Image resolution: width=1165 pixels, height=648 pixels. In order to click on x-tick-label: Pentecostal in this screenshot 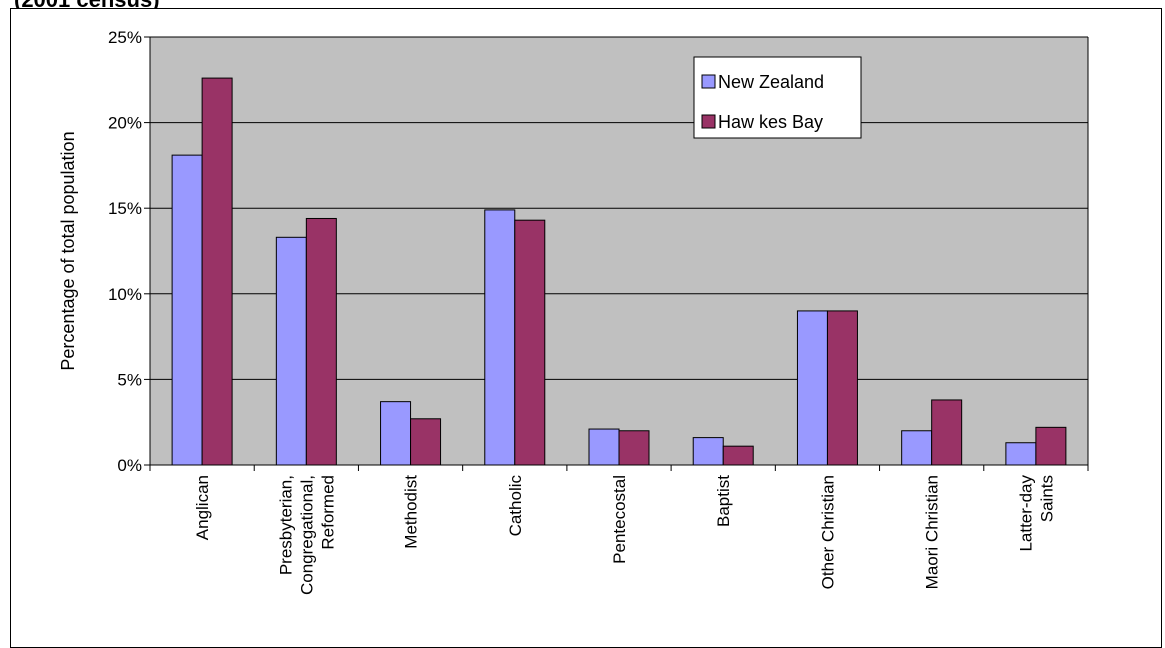, I will do `click(619, 519)`.